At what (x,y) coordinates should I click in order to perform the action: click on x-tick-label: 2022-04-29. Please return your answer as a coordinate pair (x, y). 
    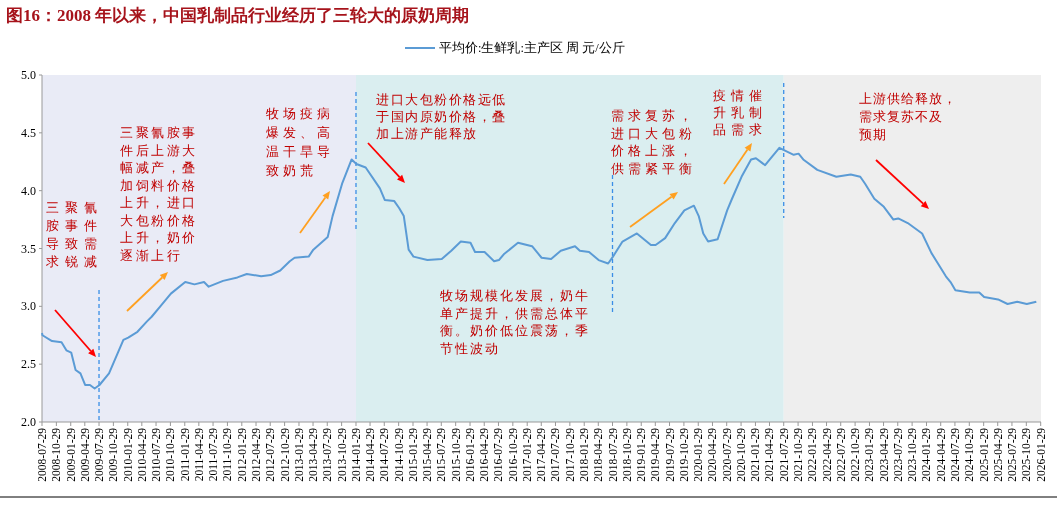
    Looking at the image, I should click on (826, 454).